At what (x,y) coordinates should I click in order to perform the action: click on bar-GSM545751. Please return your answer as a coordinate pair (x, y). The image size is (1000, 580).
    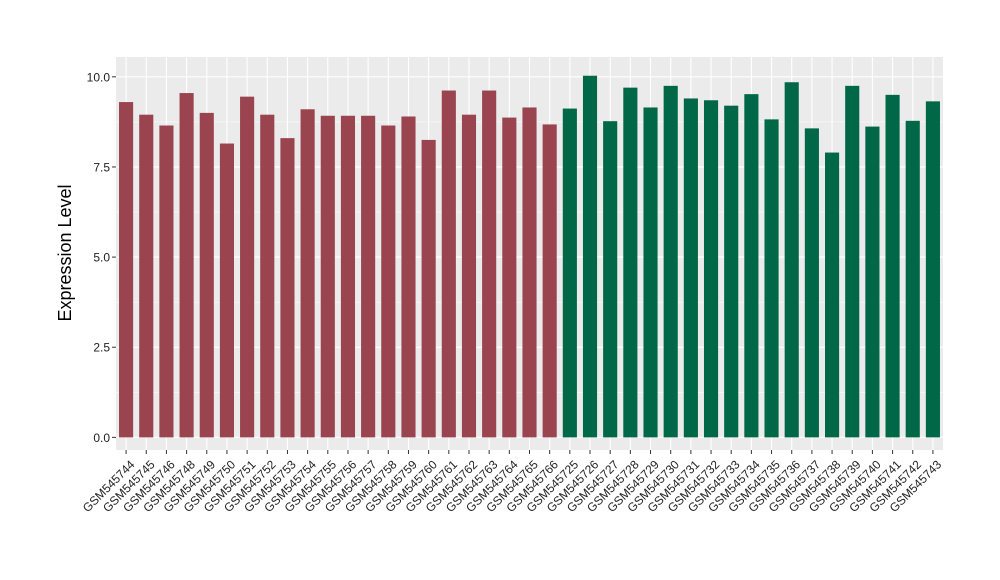
    Looking at the image, I should click on (247, 267).